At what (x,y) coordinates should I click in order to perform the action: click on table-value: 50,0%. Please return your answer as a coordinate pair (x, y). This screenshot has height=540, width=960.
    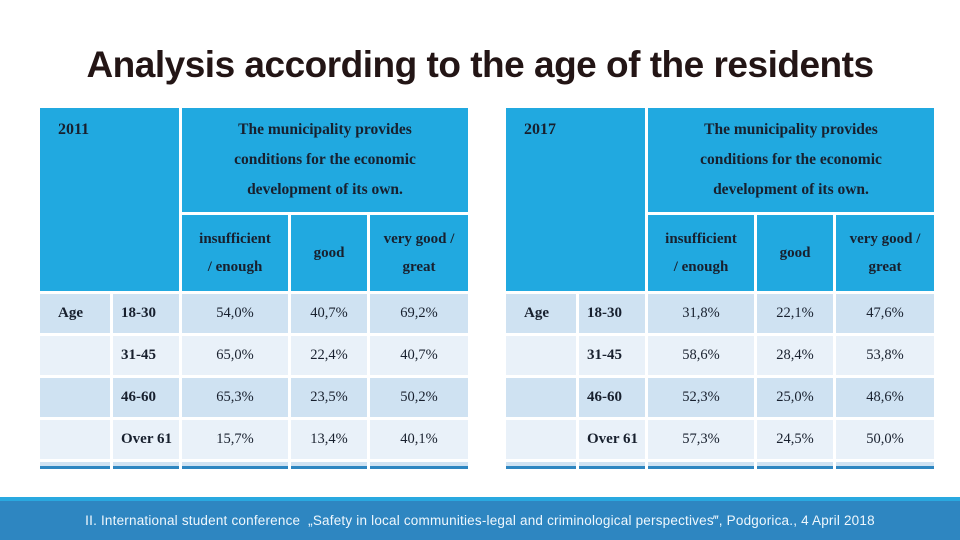
    Looking at the image, I should click on (885, 439).